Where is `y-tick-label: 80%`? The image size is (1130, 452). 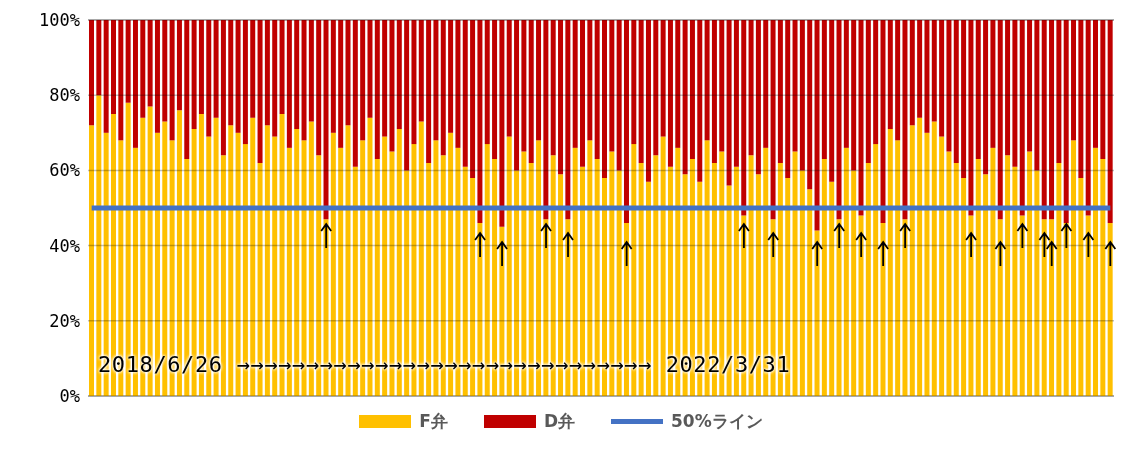
y-tick-label: 80% is located at coordinates (64, 95).